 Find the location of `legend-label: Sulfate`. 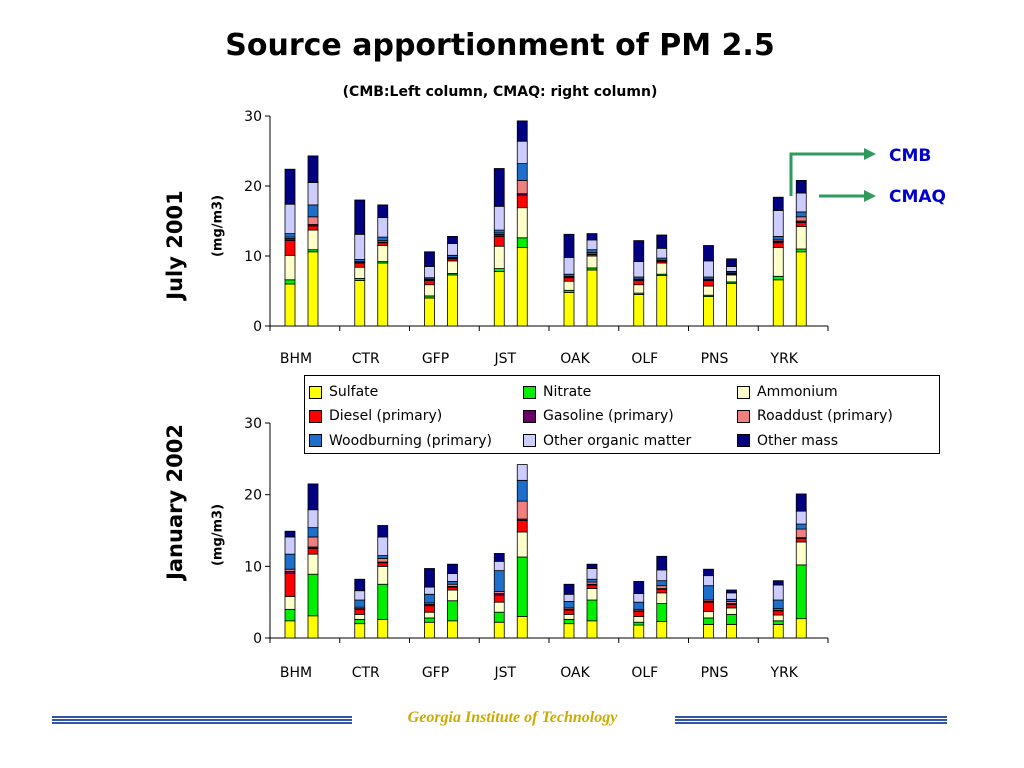

legend-label: Sulfate is located at coordinates (354, 392).